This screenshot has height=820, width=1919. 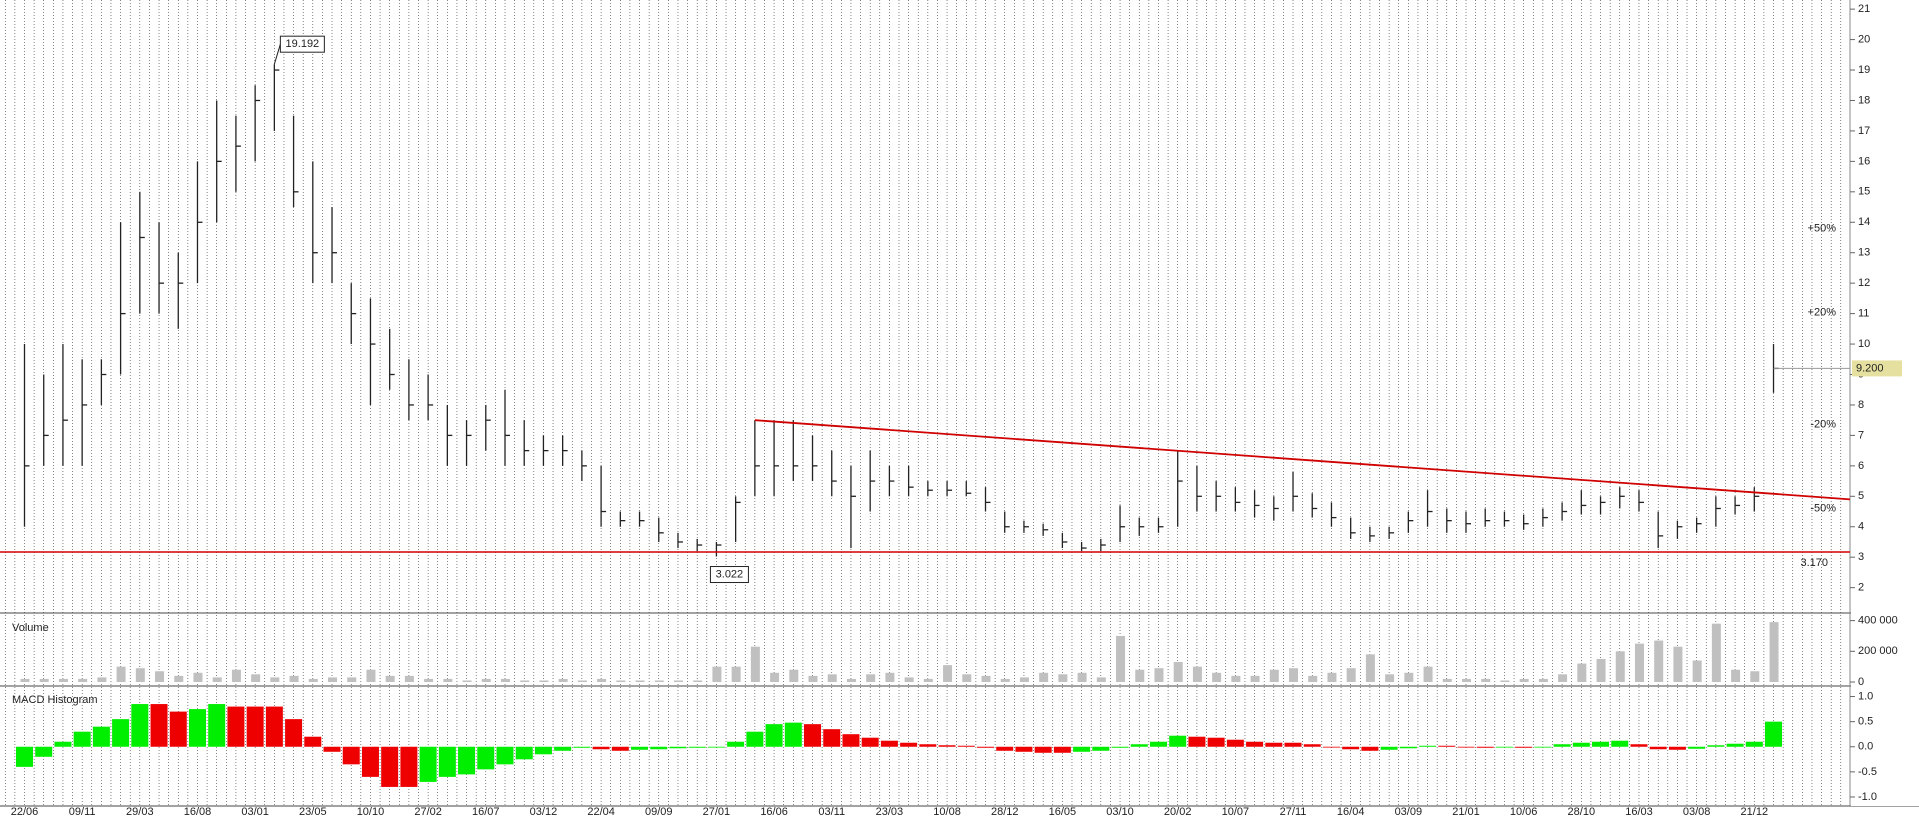 What do you see at coordinates (1867, 772) in the screenshot?
I see `y-tick-label: -0.5` at bounding box center [1867, 772].